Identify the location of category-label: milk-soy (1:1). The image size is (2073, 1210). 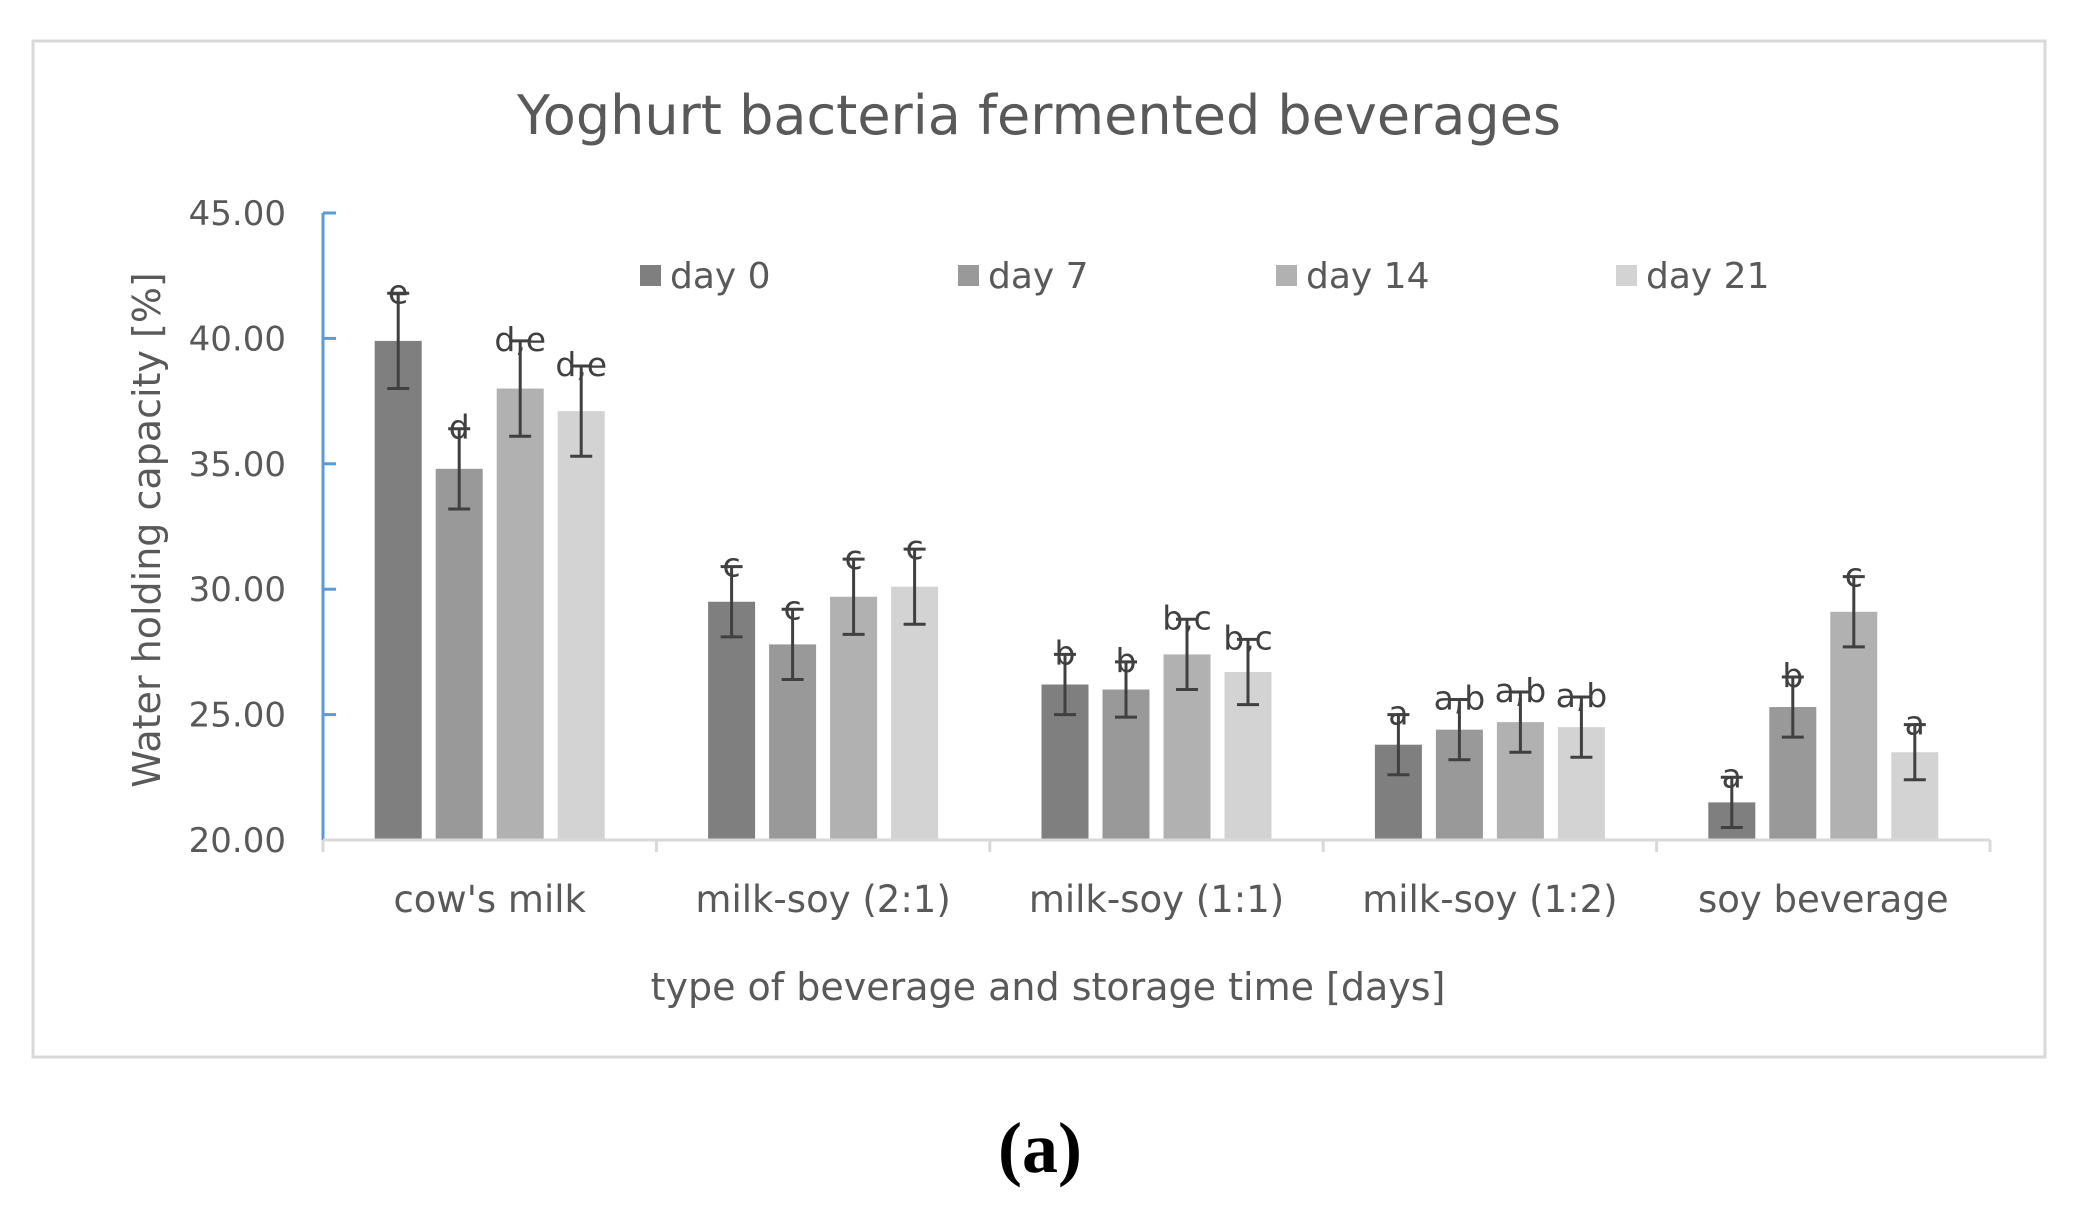
(1156, 899).